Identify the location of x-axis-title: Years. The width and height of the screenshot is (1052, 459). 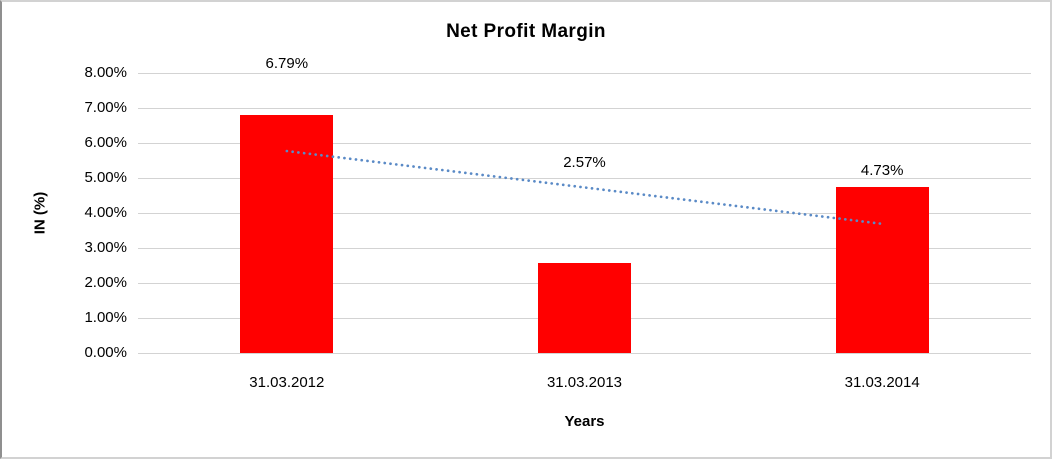
(584, 421).